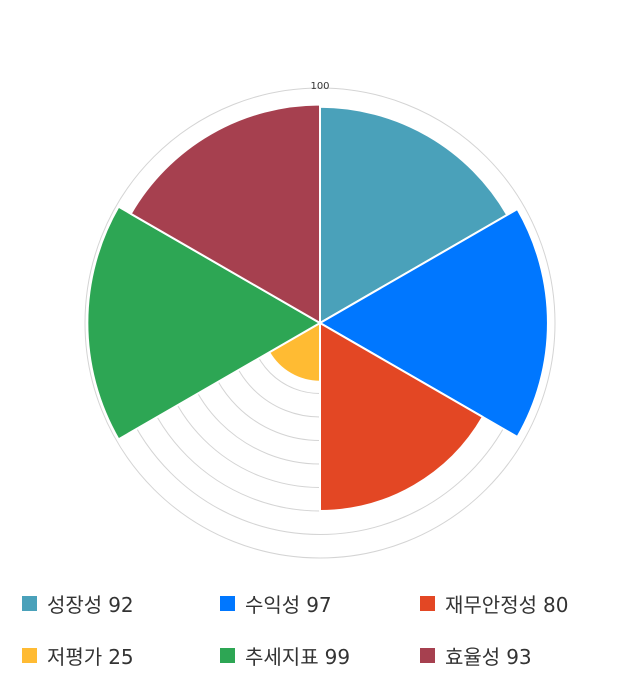  Describe the element at coordinates (282, 656) in the screenshot. I see `legend-label-4: 추세지표` at that location.